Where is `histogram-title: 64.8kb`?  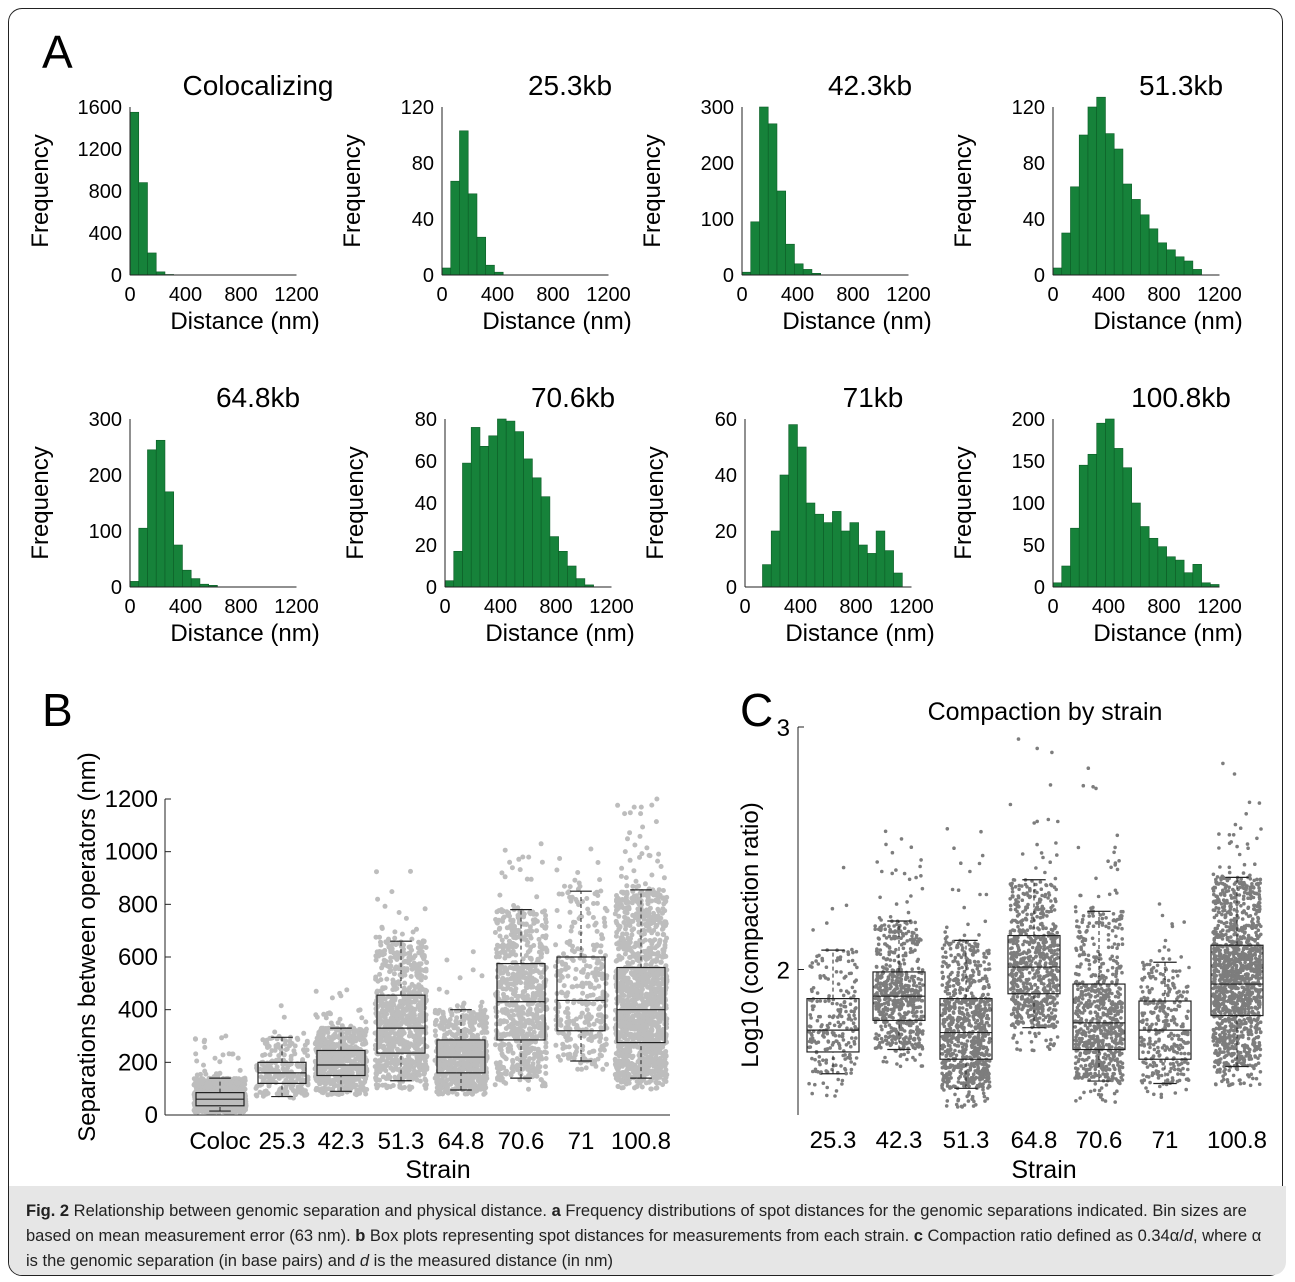
histogram-title: 64.8kb is located at coordinates (258, 397).